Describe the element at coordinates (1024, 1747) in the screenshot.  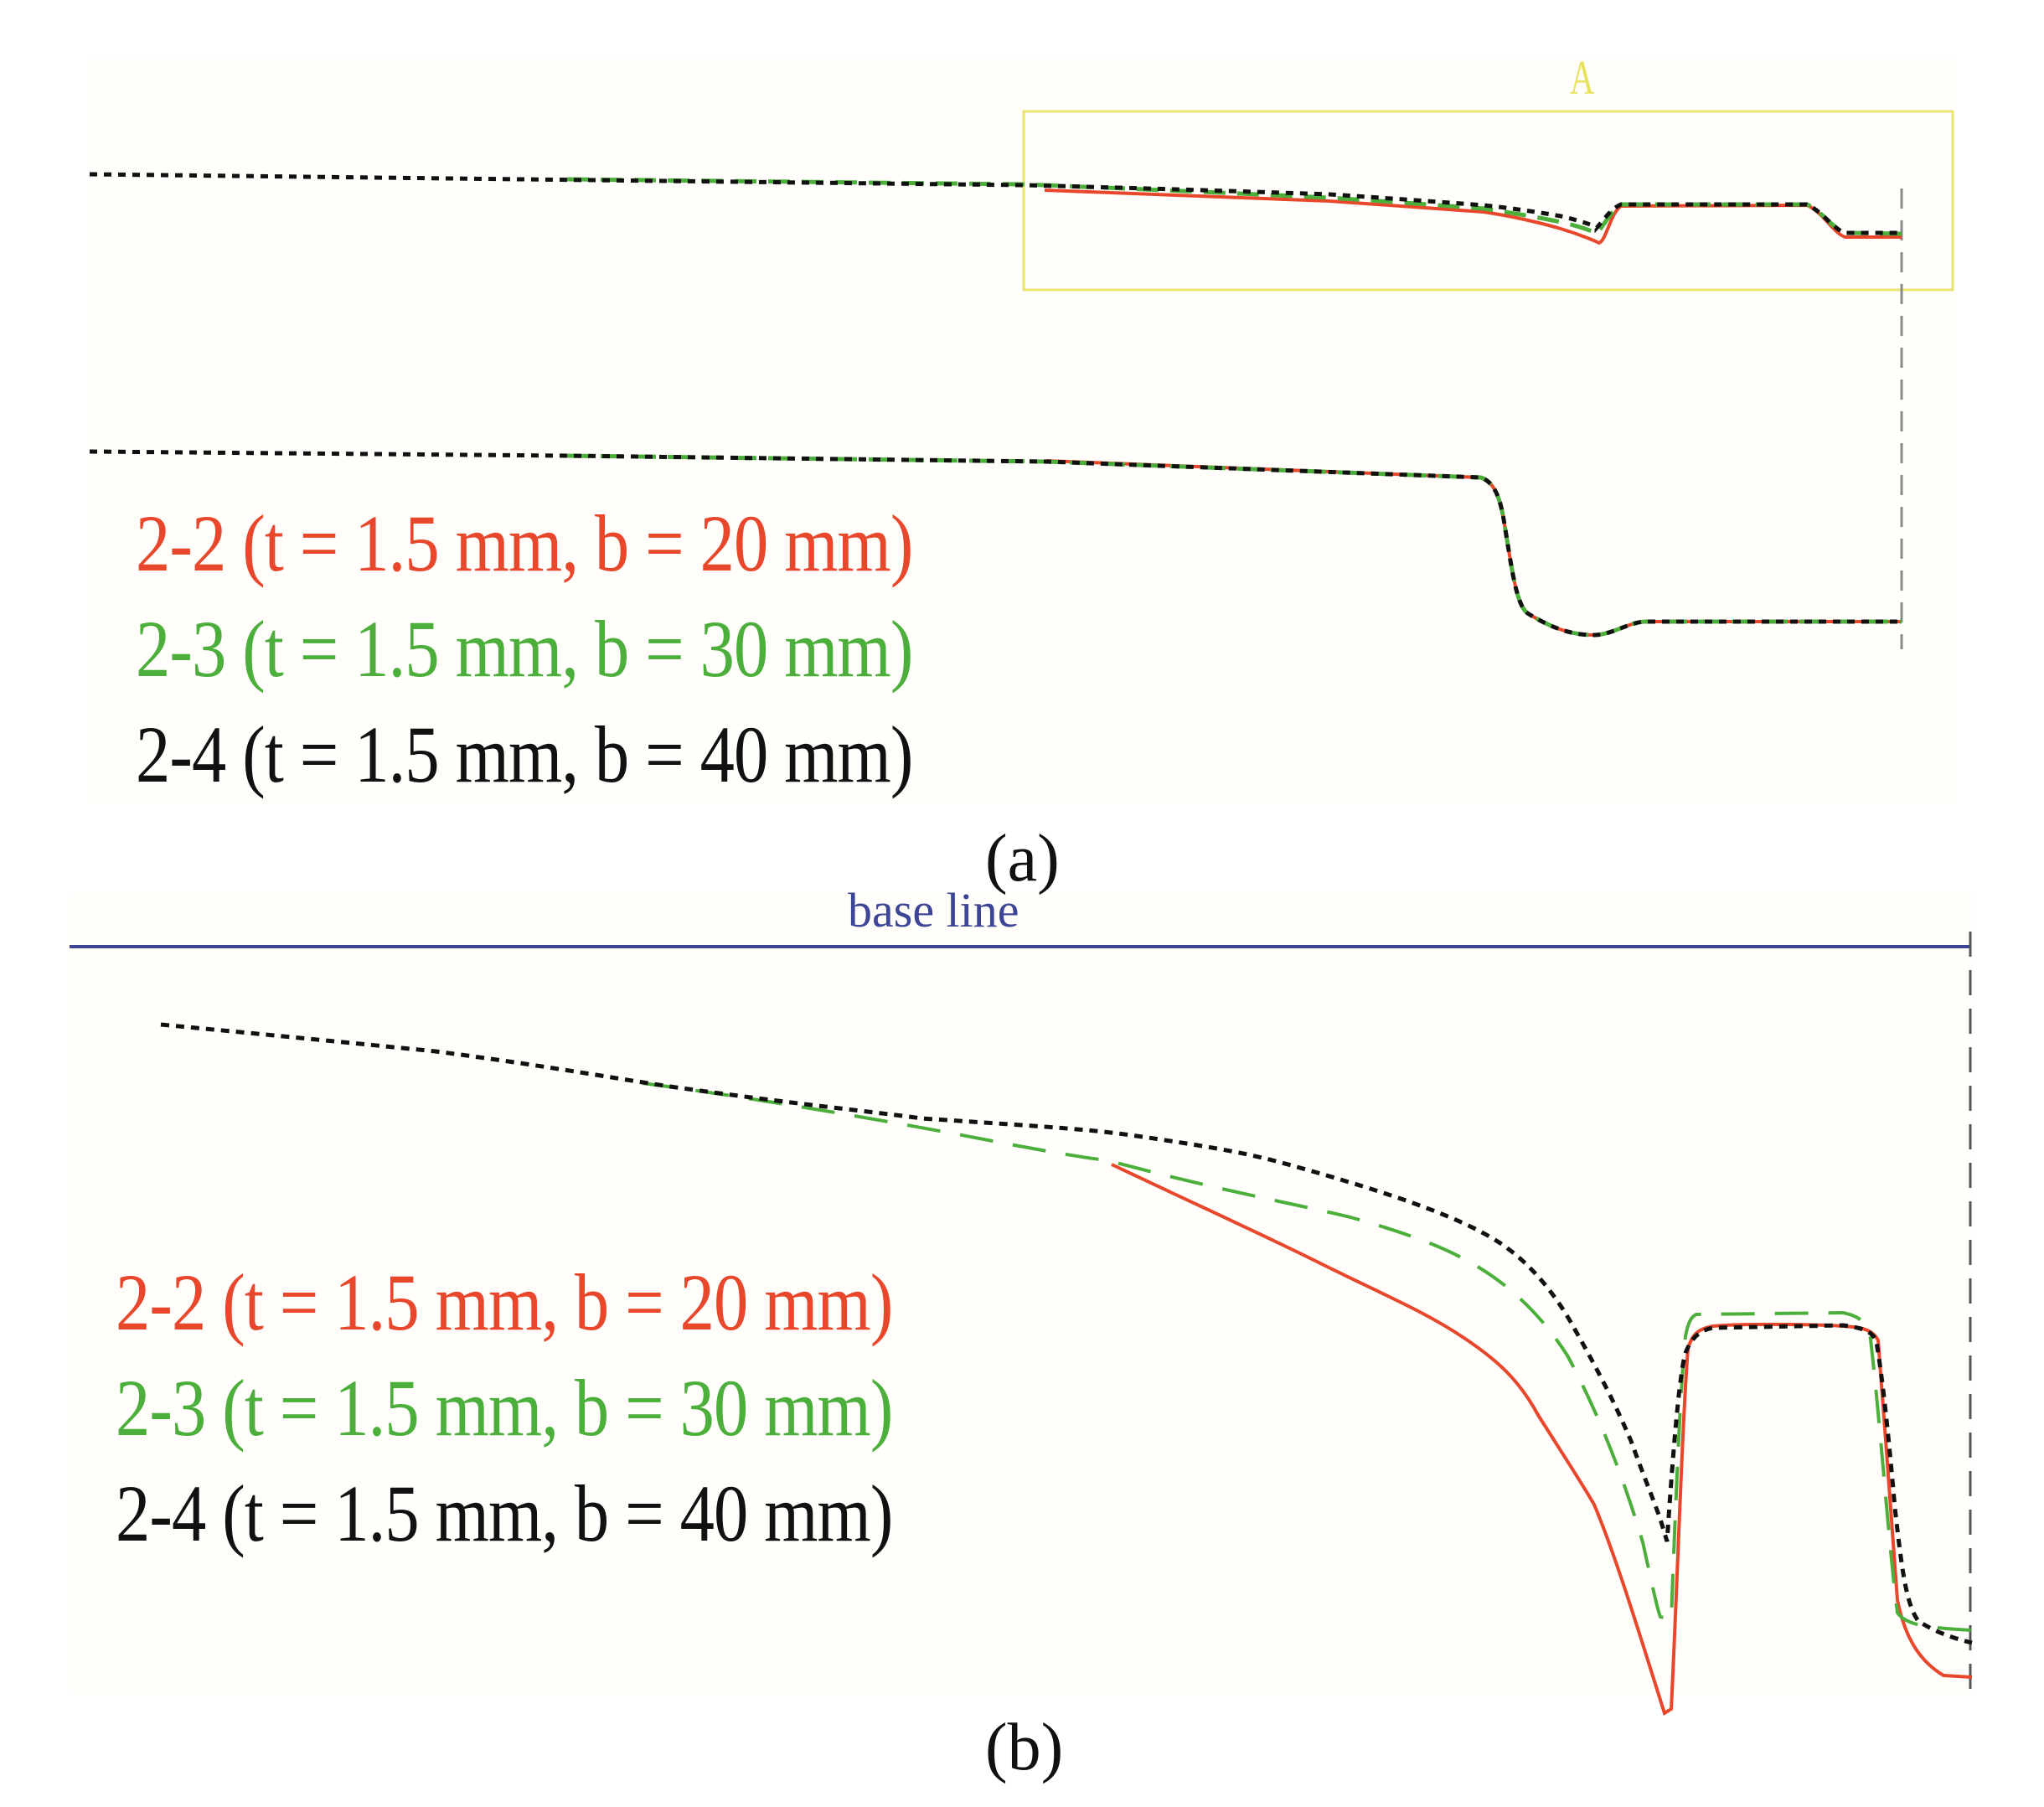
I see `panel-b-caption: (b)` at that location.